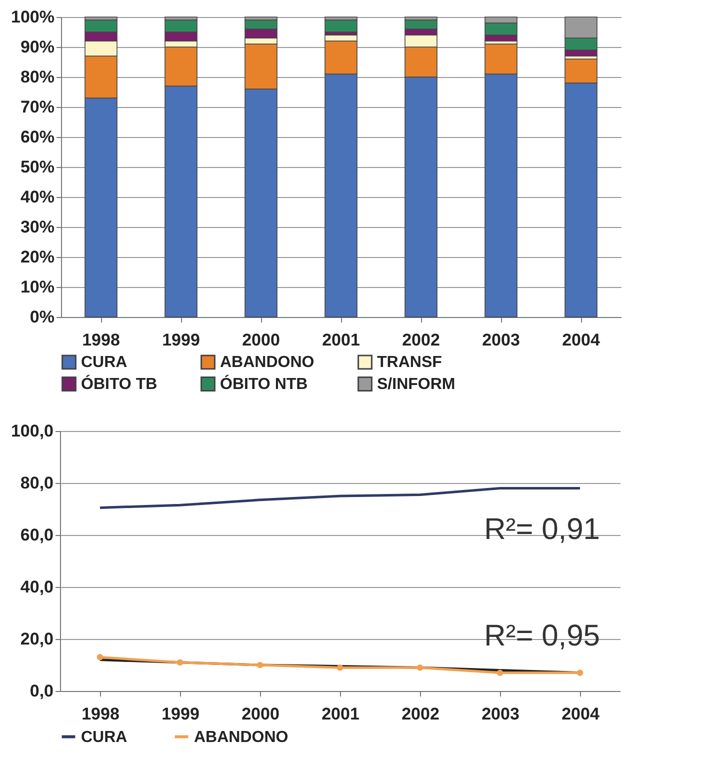  Describe the element at coordinates (119, 383) in the screenshot. I see `legend-label: ÓBITO TB` at that location.